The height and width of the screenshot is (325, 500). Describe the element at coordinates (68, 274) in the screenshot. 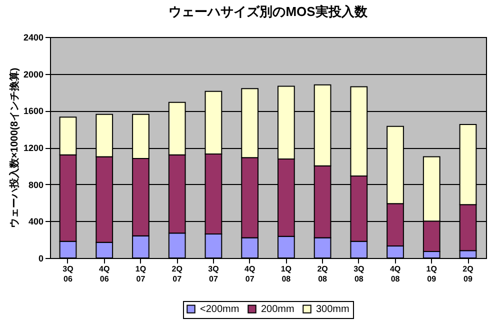

I see `x-tick-label: 3Q 06` at that location.